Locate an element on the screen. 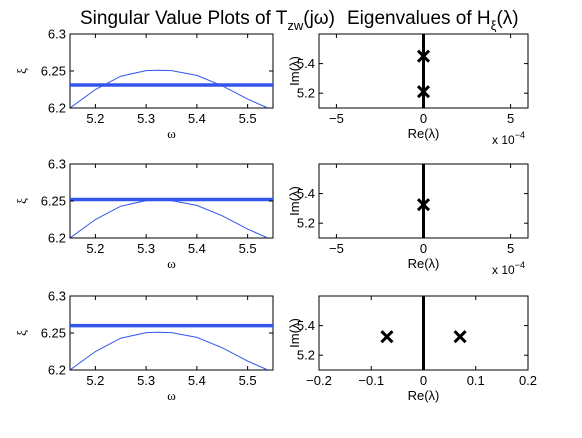 Image resolution: width=582 pixels, height=438 pixels. eigenvalues-1-x-axis-label: Re(λ) is located at coordinates (424, 133).